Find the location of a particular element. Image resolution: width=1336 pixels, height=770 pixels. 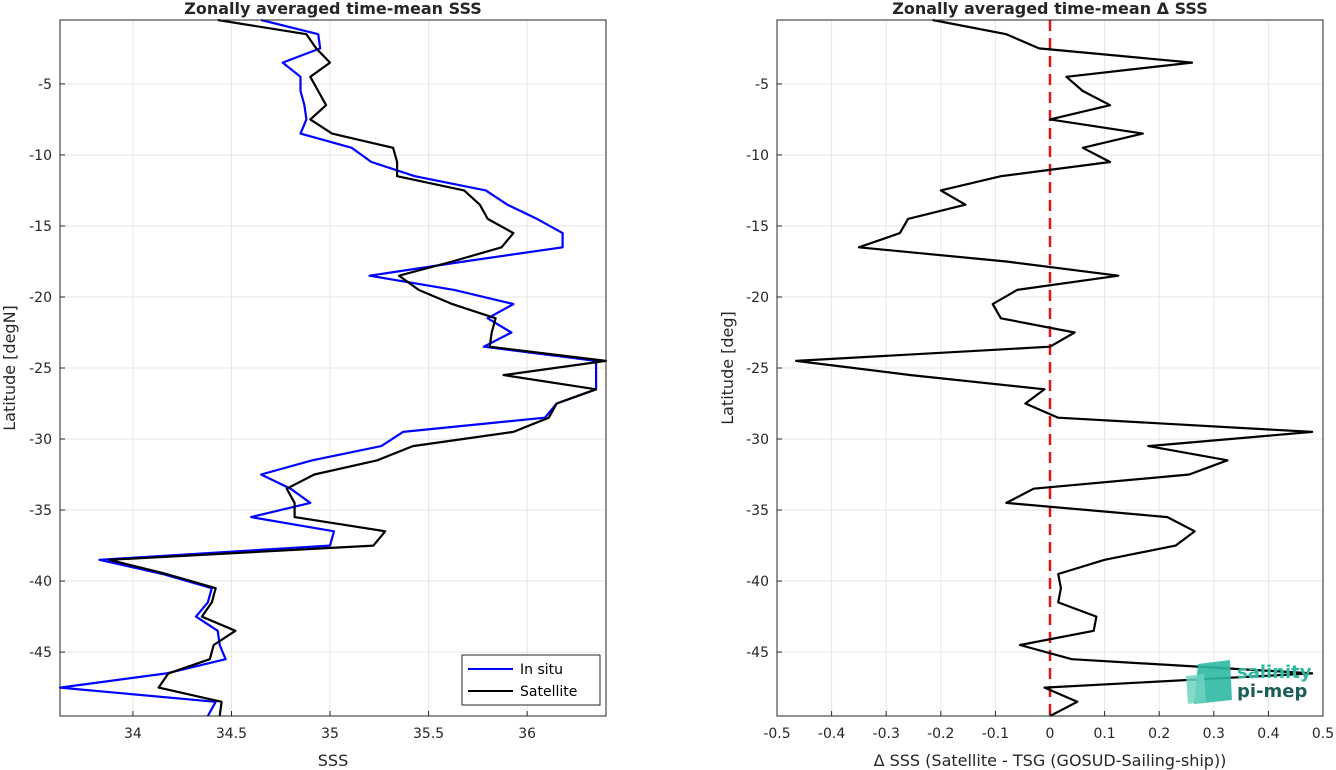

right-x-tick-label: -0.1 is located at coordinates (995, 734).